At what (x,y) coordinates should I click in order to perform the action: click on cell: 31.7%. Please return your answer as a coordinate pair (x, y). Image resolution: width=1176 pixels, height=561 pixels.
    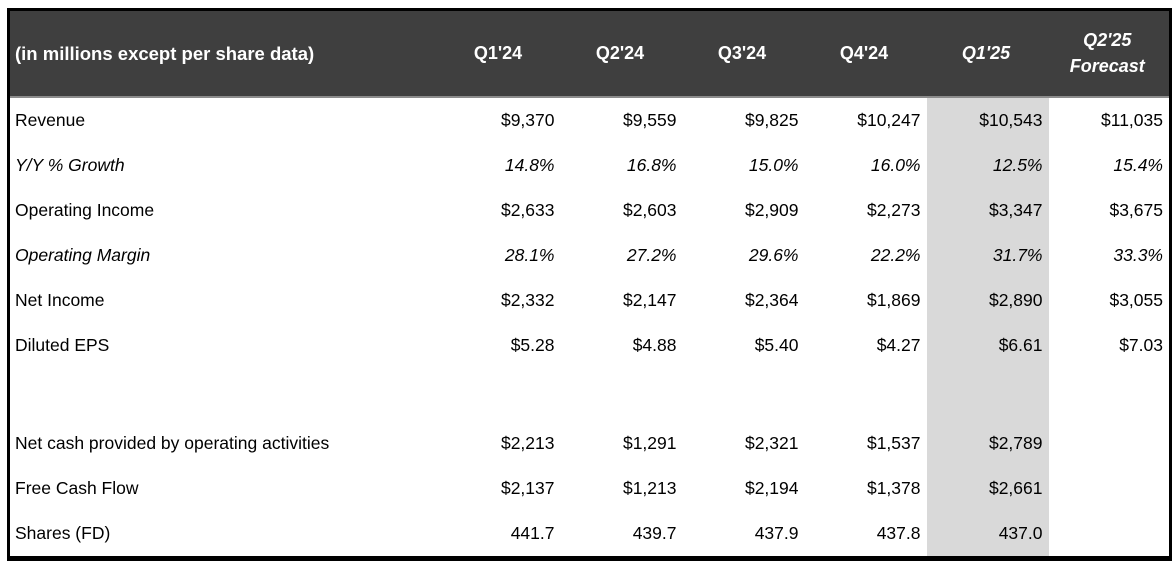
    Looking at the image, I should click on (987, 255).